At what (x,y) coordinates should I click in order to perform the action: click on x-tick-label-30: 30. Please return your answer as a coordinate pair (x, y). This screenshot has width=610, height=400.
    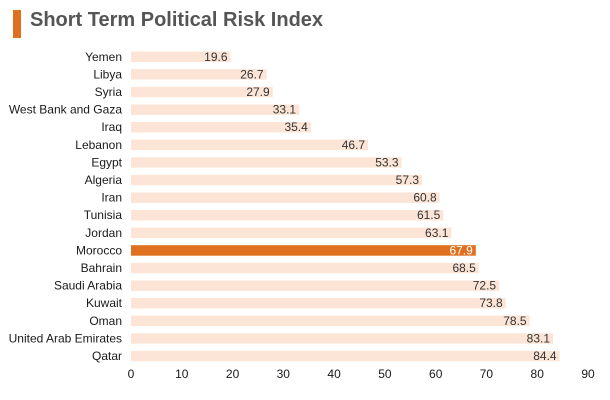
    Looking at the image, I should click on (284, 374).